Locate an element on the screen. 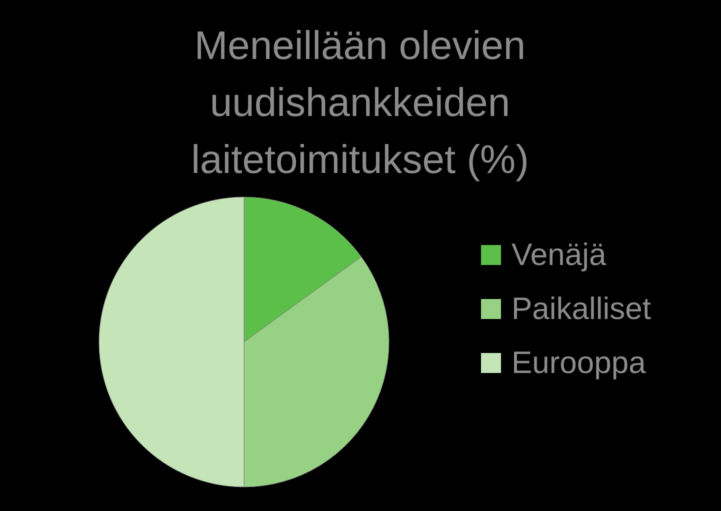  legend-label: Venäjä is located at coordinates (558, 255).